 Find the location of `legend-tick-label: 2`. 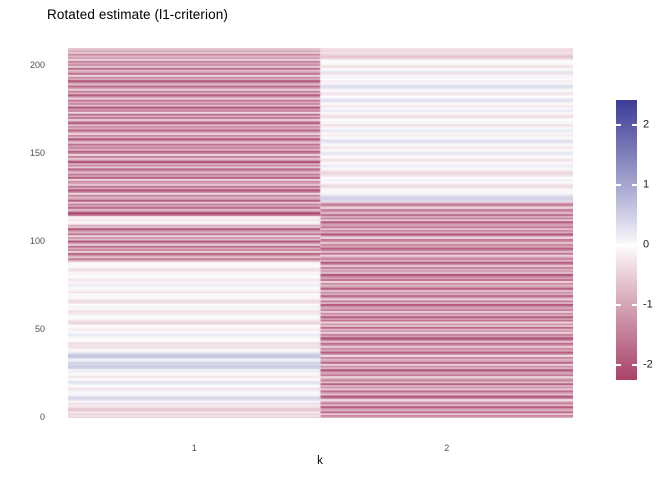

legend-tick-label: 2 is located at coordinates (646, 124).